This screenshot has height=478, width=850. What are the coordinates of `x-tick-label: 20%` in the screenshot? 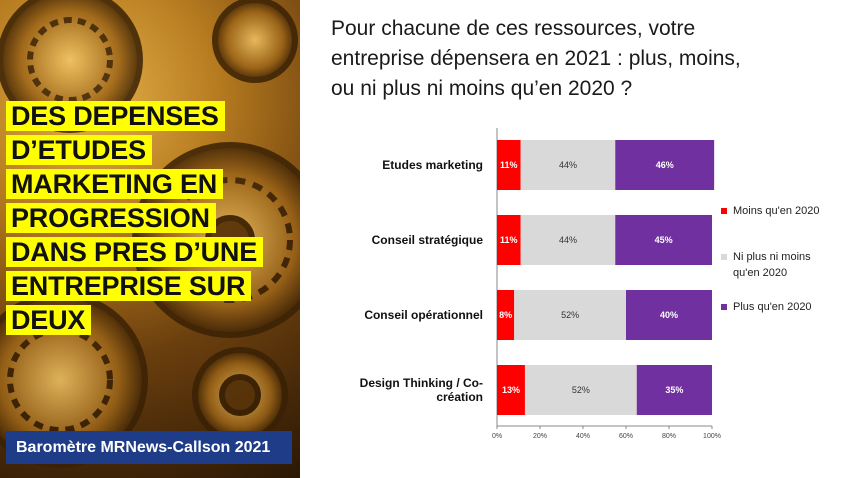 It's located at (540, 436).